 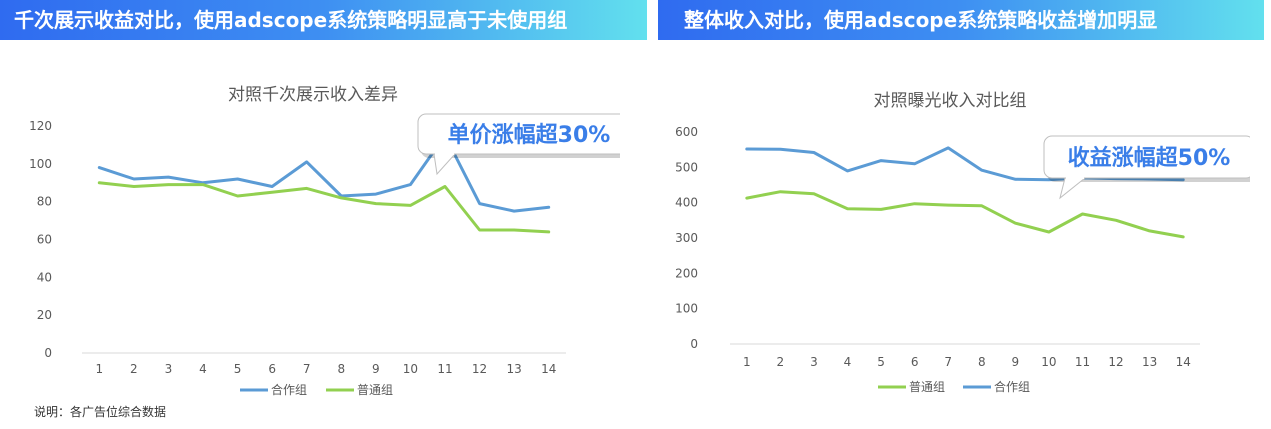 I want to click on banner-left-title: 千次展示收益对比，使用adscope系统策略明显高于未使用组, so click(x=323, y=20).